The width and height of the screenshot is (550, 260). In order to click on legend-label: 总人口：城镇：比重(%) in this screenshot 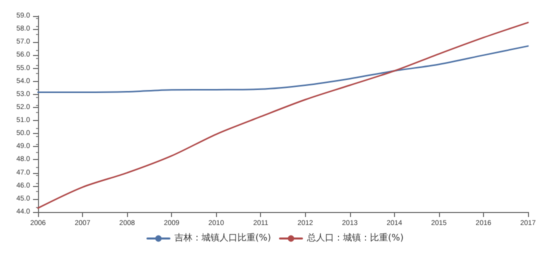, I will do `click(355, 238)`.